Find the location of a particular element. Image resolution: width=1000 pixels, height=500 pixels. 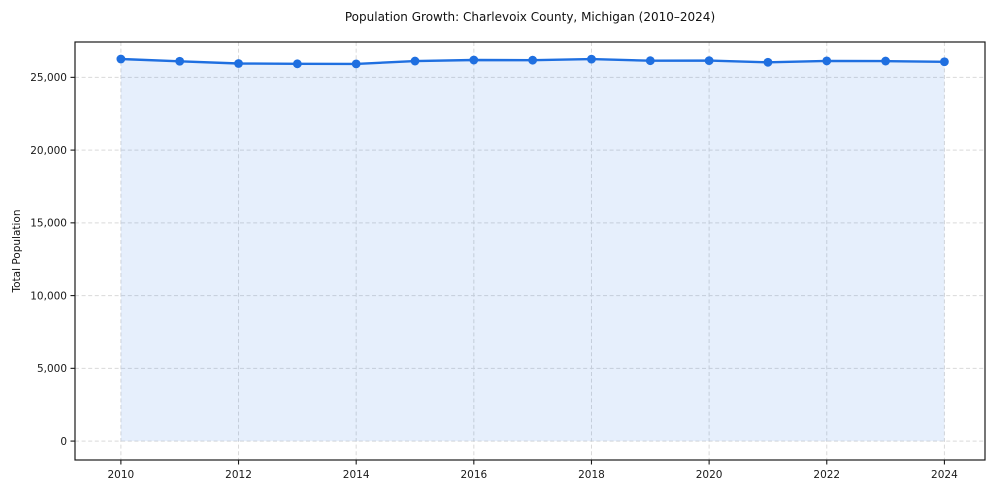

y-tick-label: 25,000 is located at coordinates (48, 78).